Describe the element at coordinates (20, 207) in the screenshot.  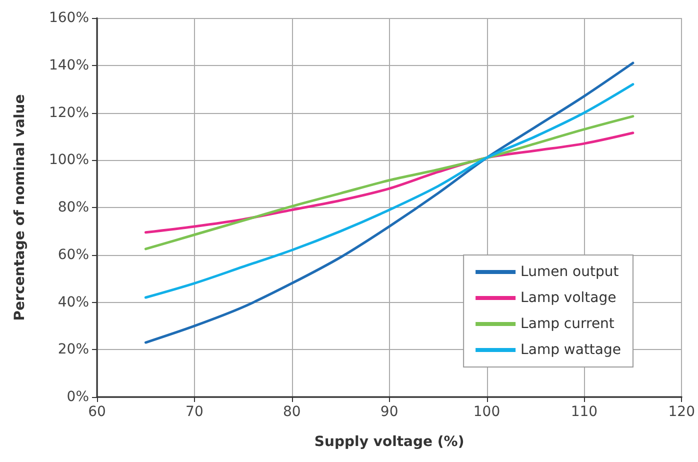
I see `y-axis-title: Percentage of nominal value` at that location.